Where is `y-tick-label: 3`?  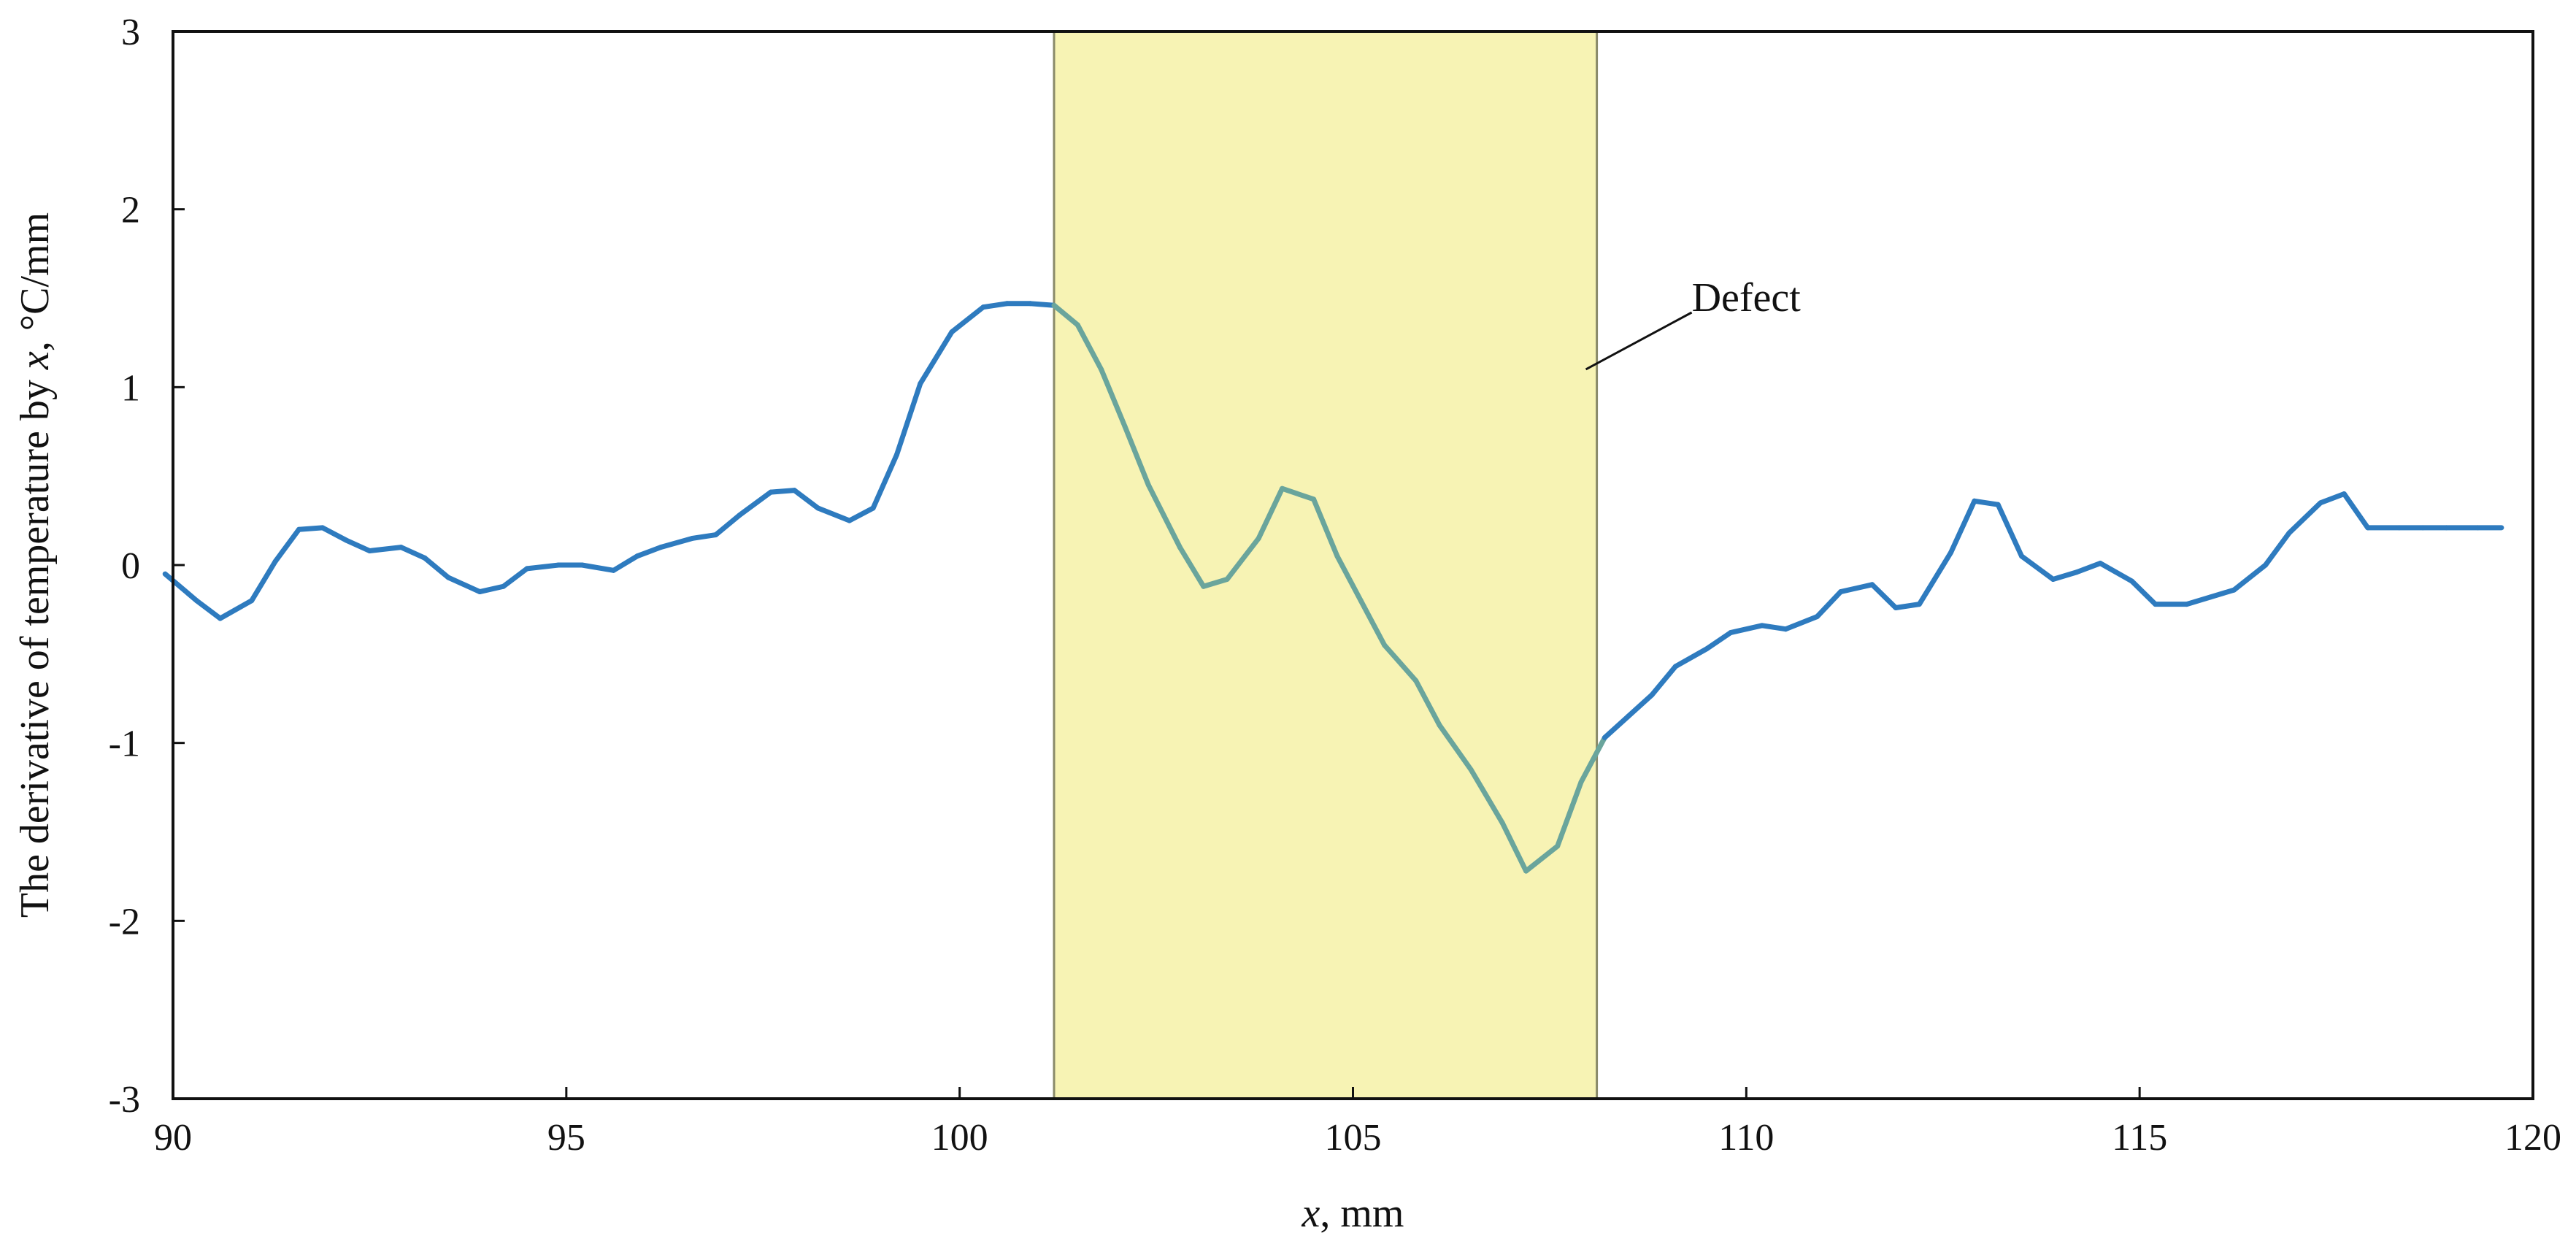
y-tick-label: 3 is located at coordinates (130, 32).